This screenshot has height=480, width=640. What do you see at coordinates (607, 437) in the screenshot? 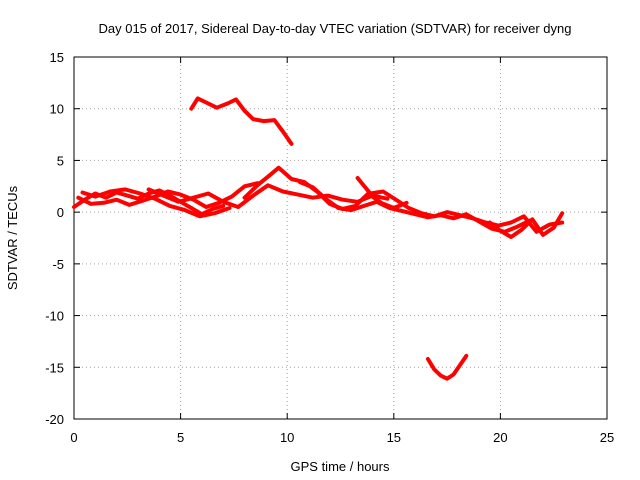
I see `x-tick-label: 25` at bounding box center [607, 437].